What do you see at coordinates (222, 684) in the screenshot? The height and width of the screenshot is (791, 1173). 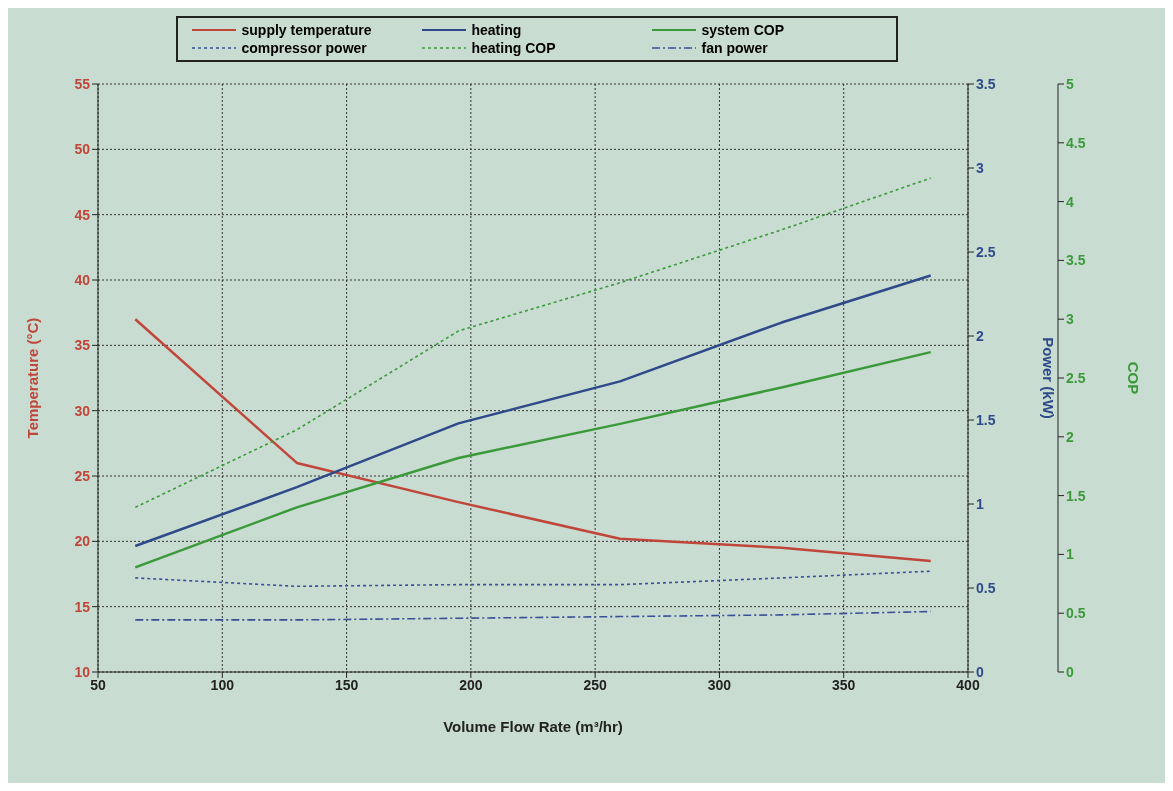 I see `x-tick-label: 100` at bounding box center [222, 684].